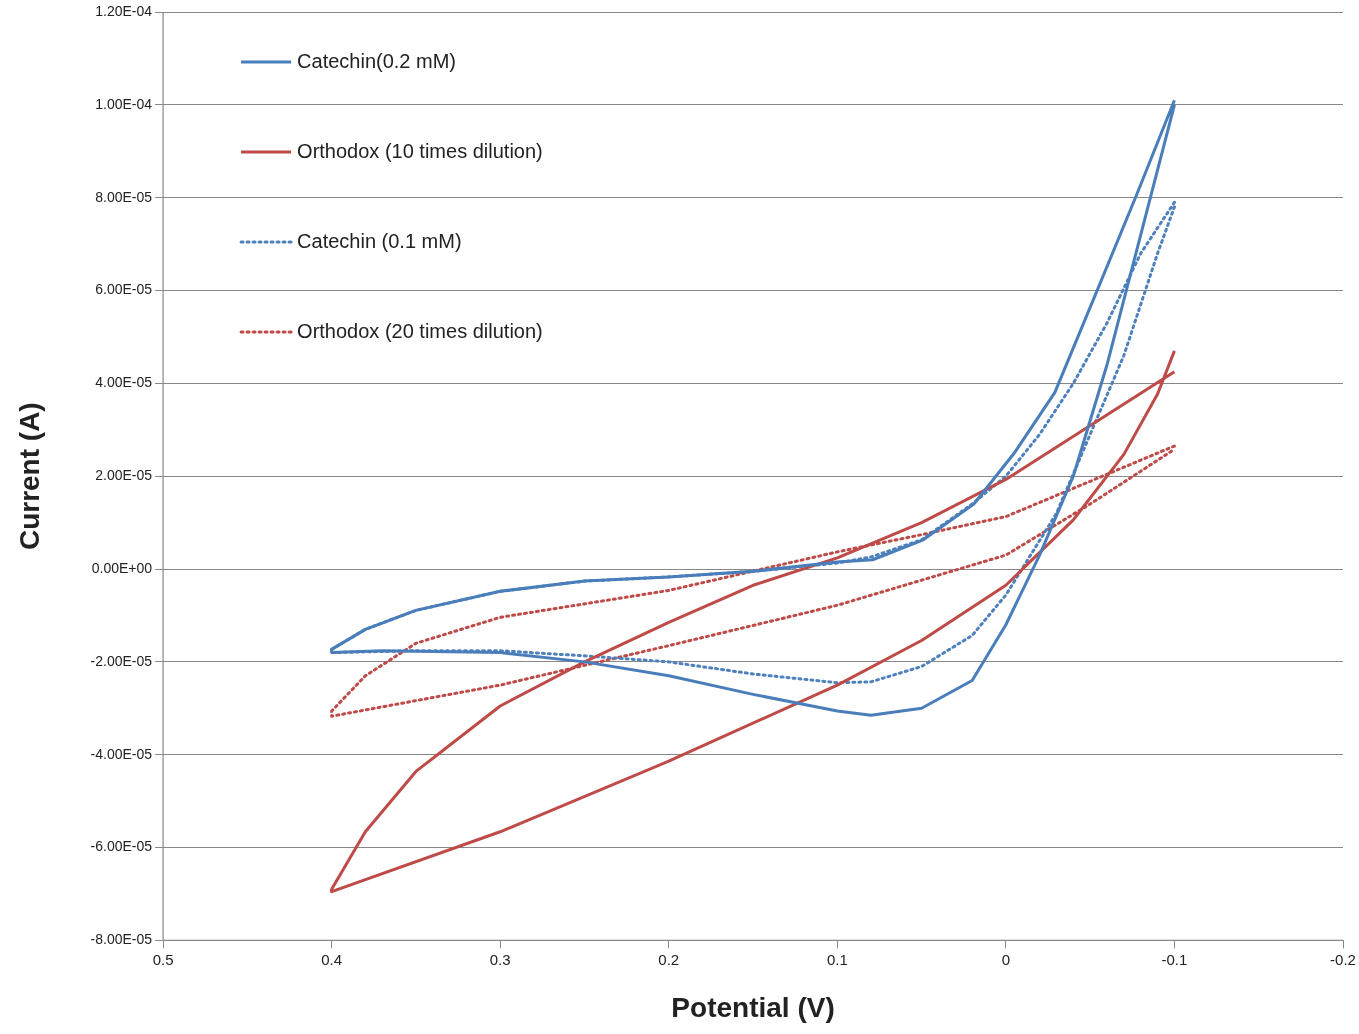  Describe the element at coordinates (669, 959) in the screenshot. I see `x-tick-label: 0.2` at that location.